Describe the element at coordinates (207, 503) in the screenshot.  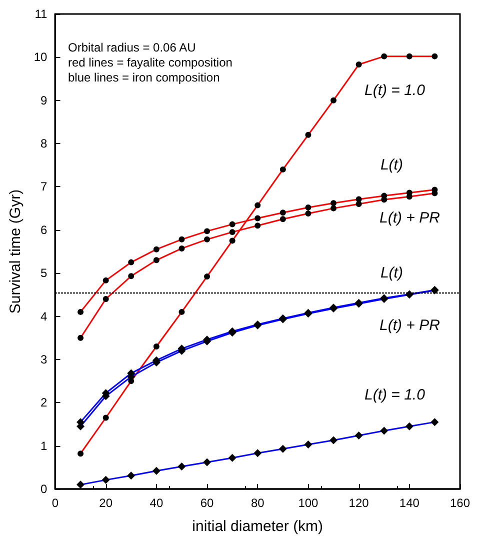
I see `x-tick-label: 60` at that location.